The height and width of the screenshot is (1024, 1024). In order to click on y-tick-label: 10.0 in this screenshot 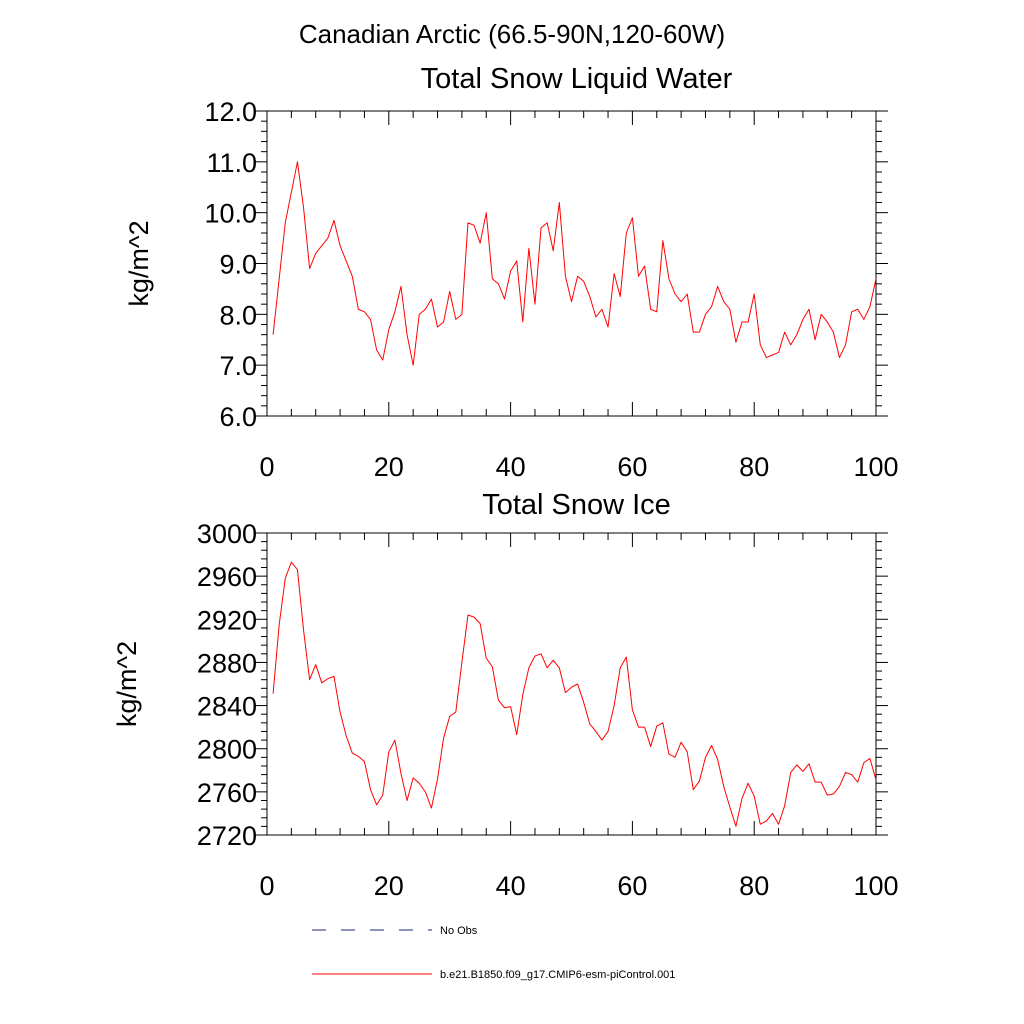, I will do `click(230, 214)`.